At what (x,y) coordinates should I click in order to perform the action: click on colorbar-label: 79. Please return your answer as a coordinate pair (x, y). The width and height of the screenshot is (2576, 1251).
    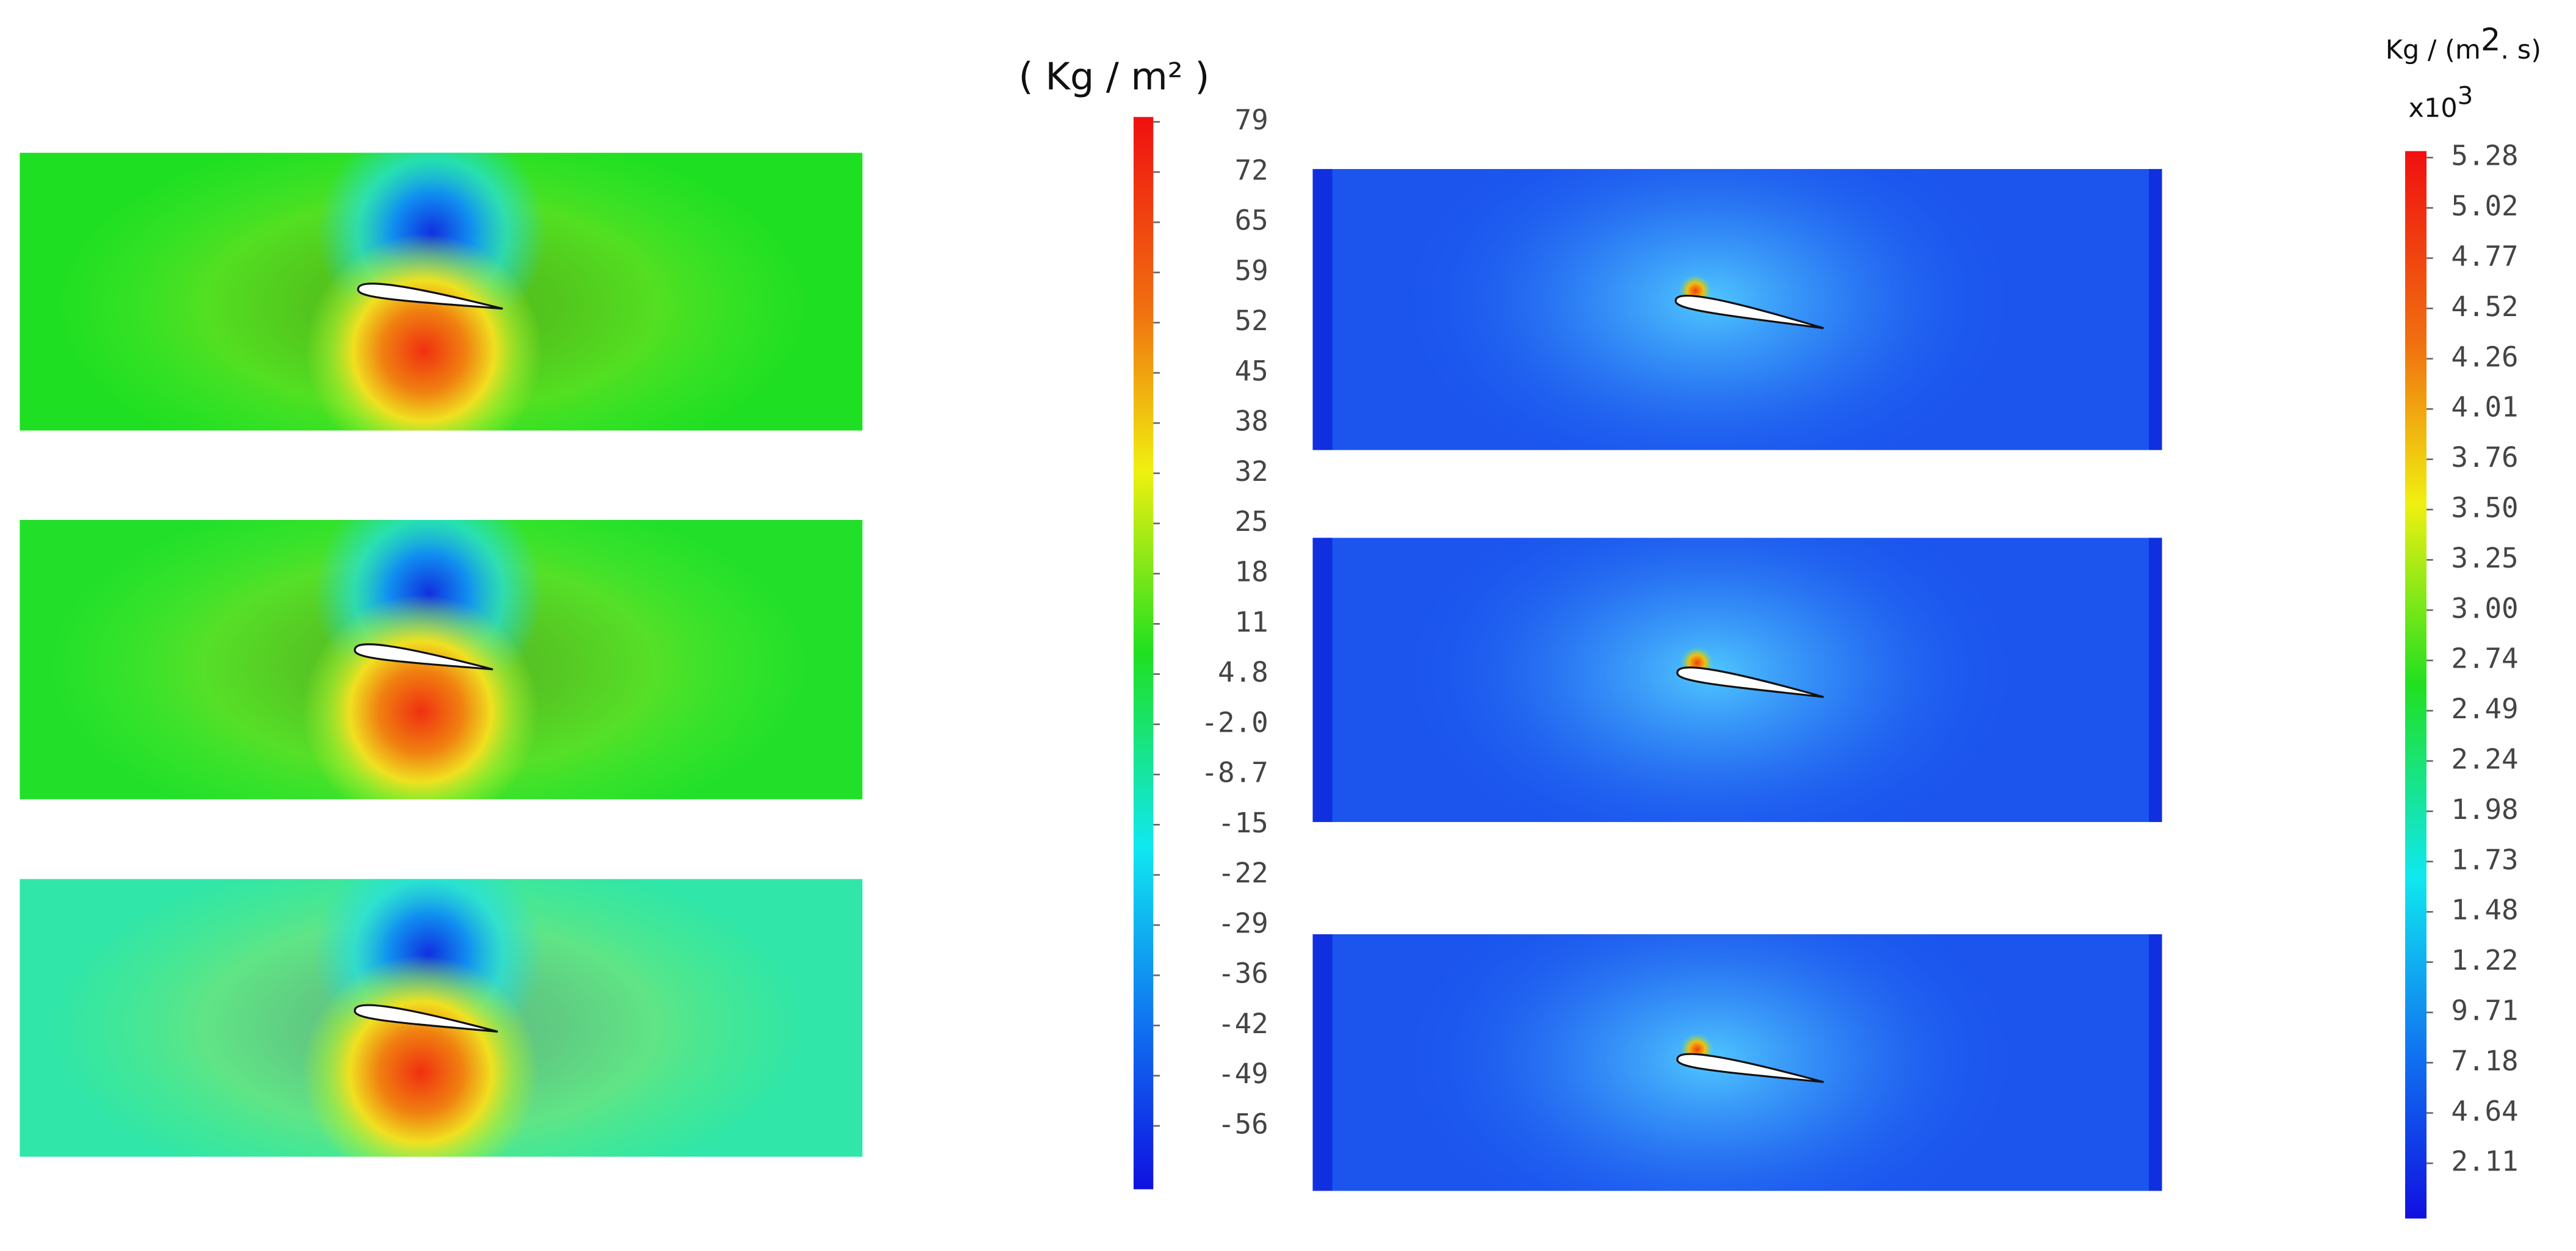
    Looking at the image, I should click on (1251, 120).